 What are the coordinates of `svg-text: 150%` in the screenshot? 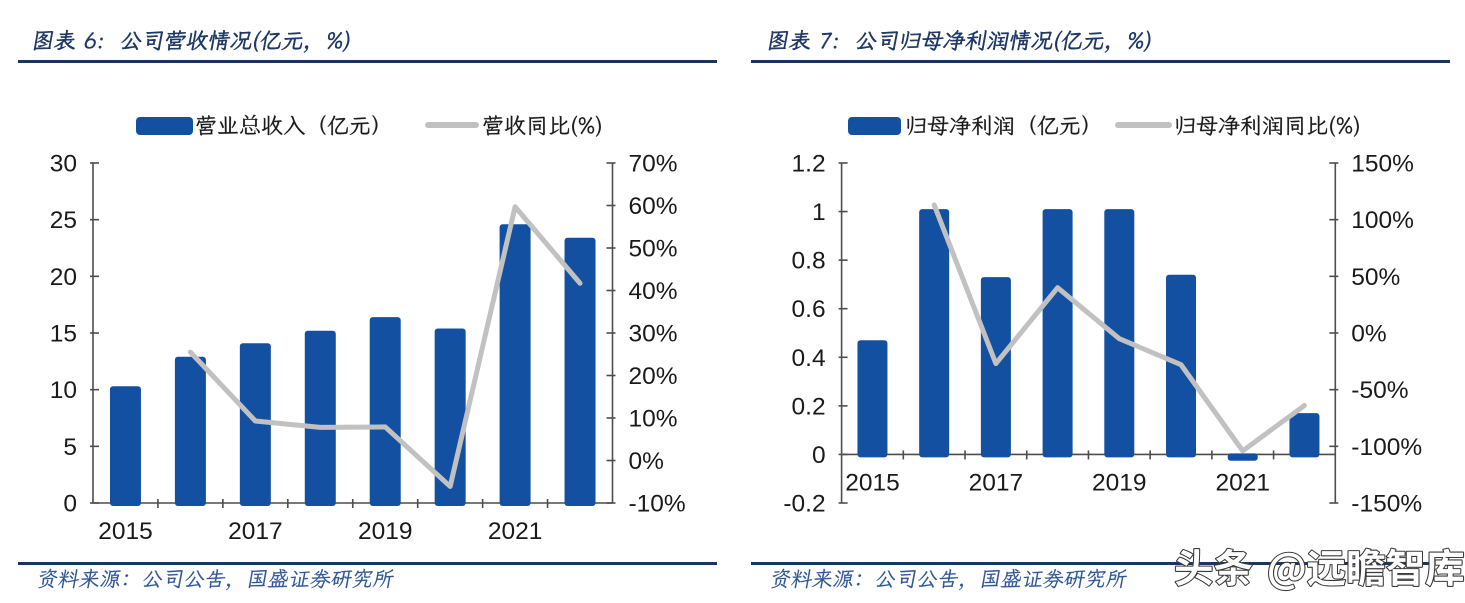 It's located at (1382, 164).